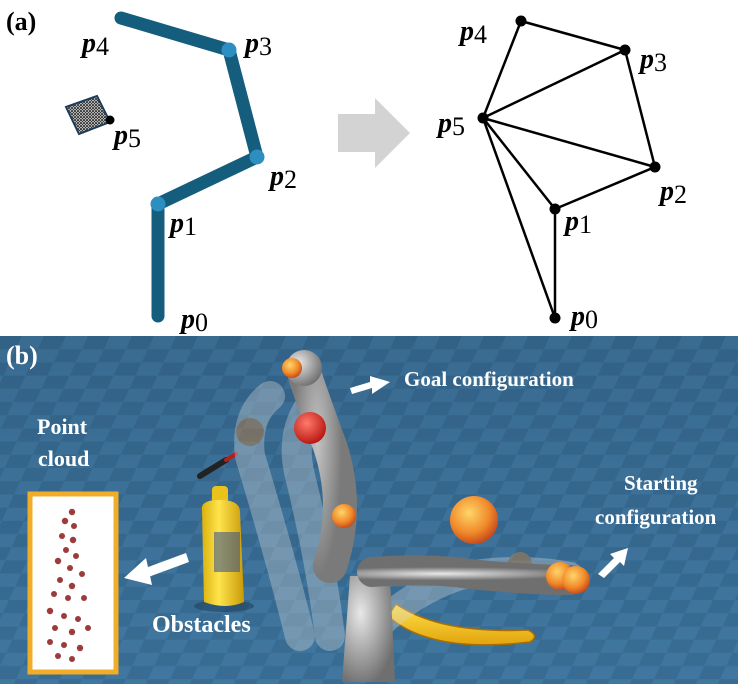 The width and height of the screenshot is (738, 684). Describe the element at coordinates (182, 224) in the screenshot. I see `label-p1: p1` at that location.